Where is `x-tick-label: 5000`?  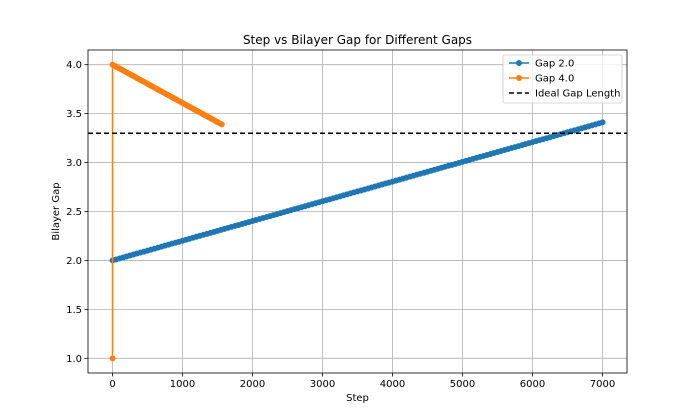
x-tick-label: 5000 is located at coordinates (462, 384).